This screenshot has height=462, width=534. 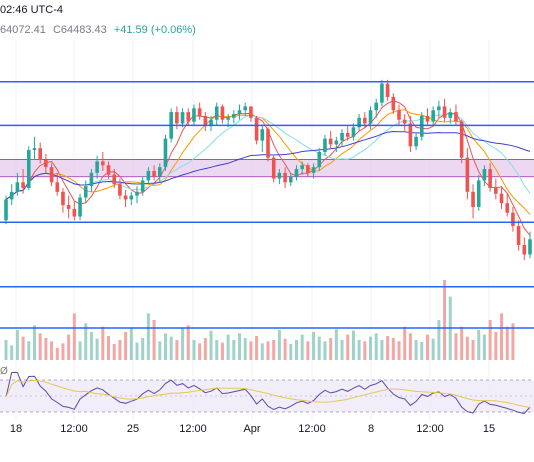 What do you see at coordinates (98, 30) in the screenshot?
I see `header-ohlc: 64072.41 C64483.43 +41.59 (+0.06%)` at bounding box center [98, 30].